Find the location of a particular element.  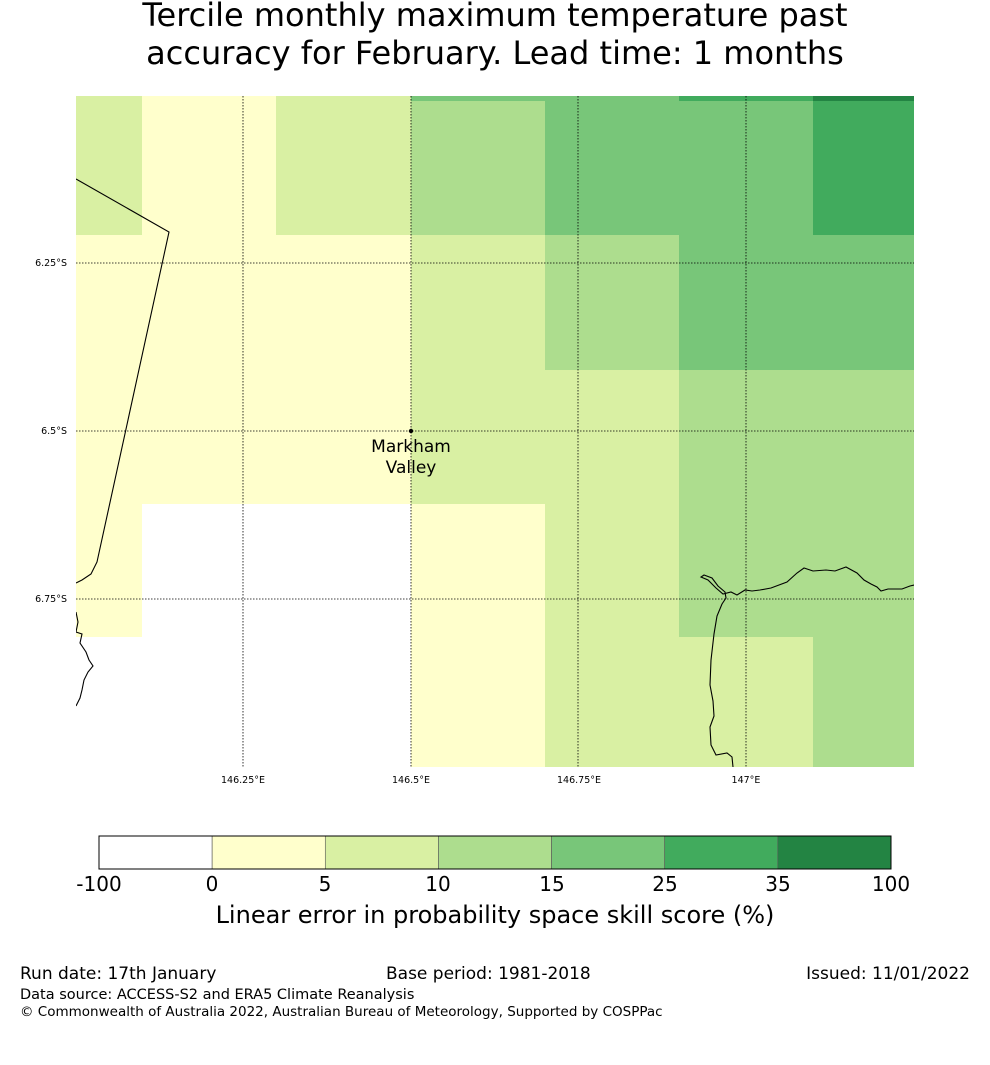

lon-tick-label: 146.5°E is located at coordinates (411, 780).